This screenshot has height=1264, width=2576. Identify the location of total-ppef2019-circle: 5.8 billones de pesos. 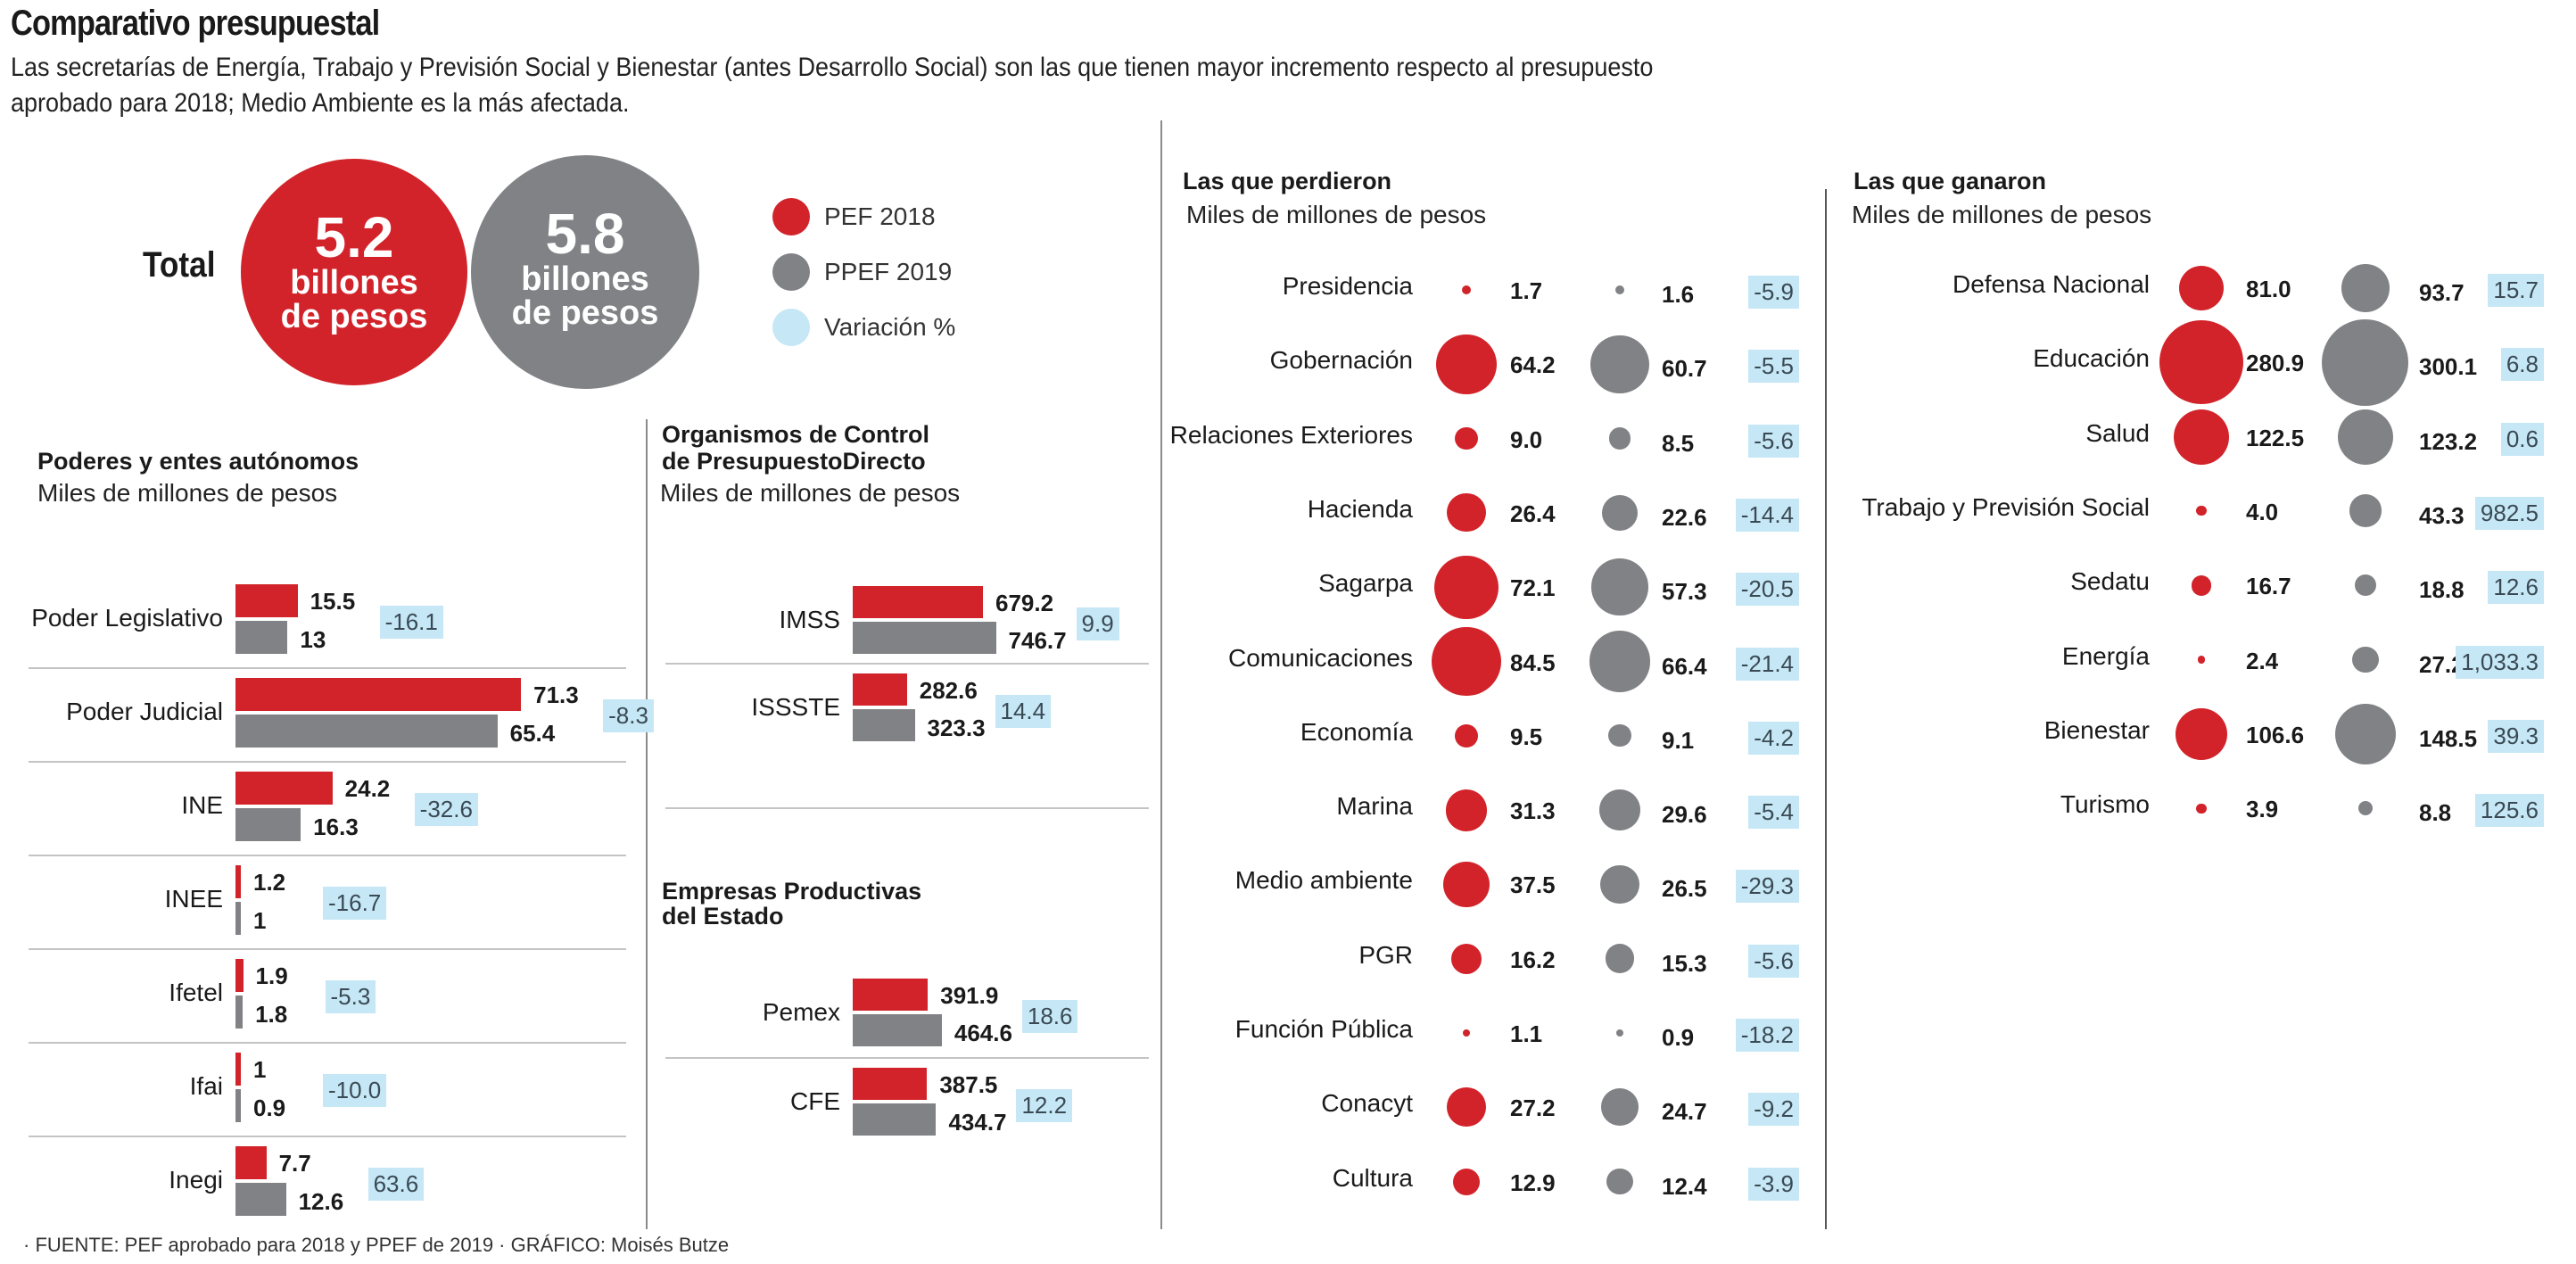
(585, 272).